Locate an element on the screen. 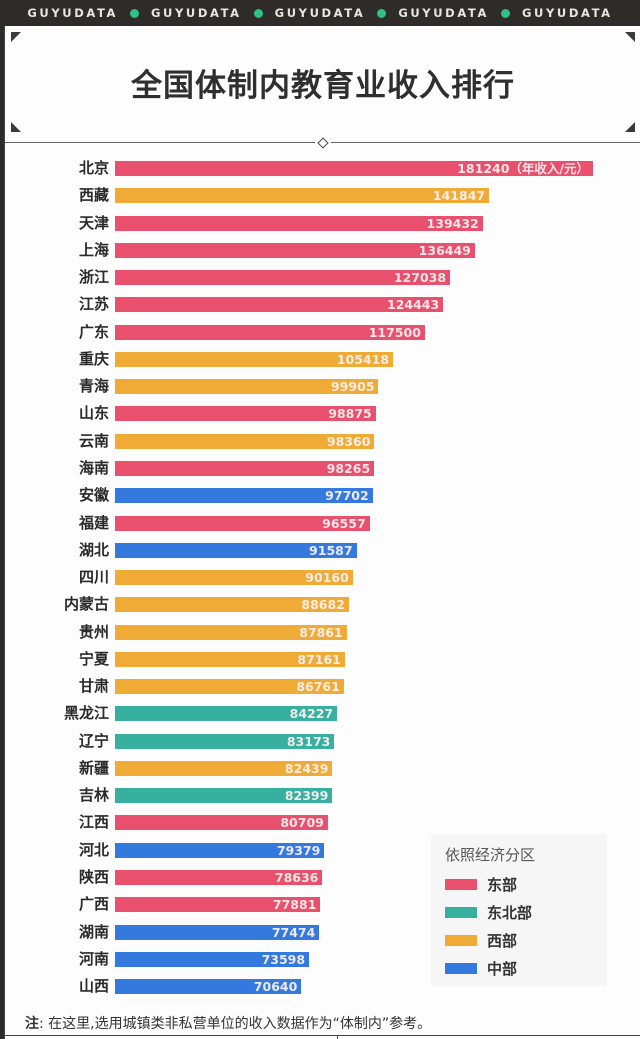  category-label: 江苏 is located at coordinates (93, 304).